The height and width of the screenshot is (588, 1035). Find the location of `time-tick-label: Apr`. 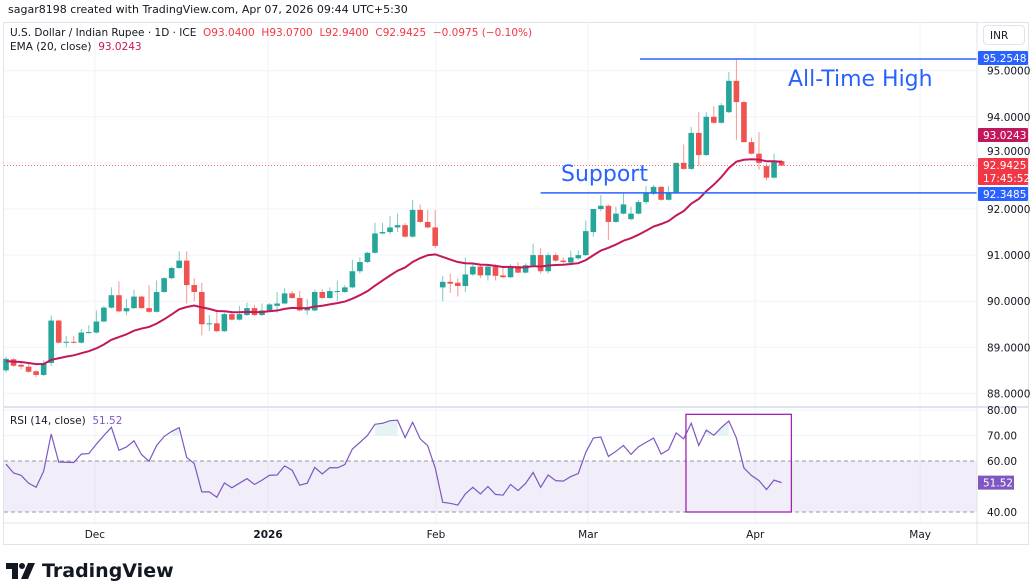

time-tick-label: Apr is located at coordinates (755, 535).